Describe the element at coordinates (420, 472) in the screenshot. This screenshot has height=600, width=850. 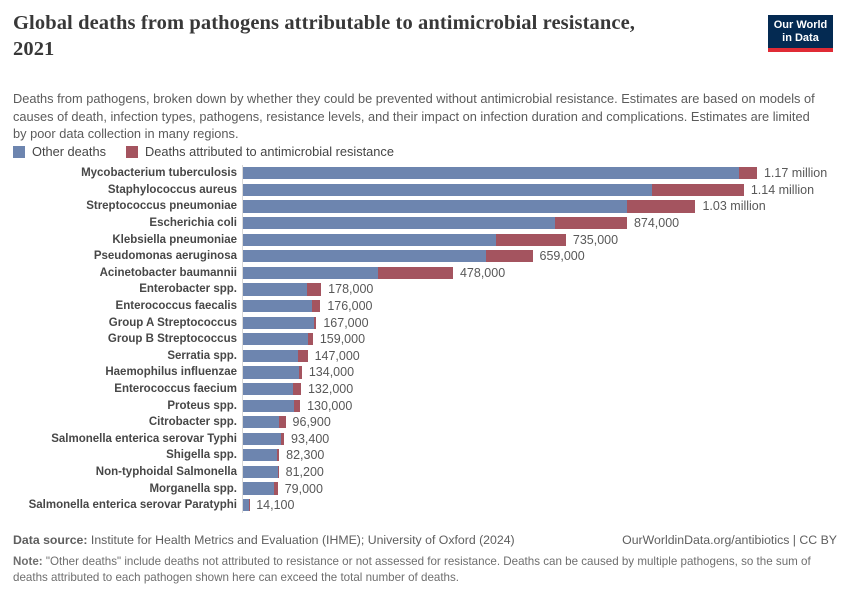
I see `chart-row: Non-typhoidal Salmonella 81,200` at that location.